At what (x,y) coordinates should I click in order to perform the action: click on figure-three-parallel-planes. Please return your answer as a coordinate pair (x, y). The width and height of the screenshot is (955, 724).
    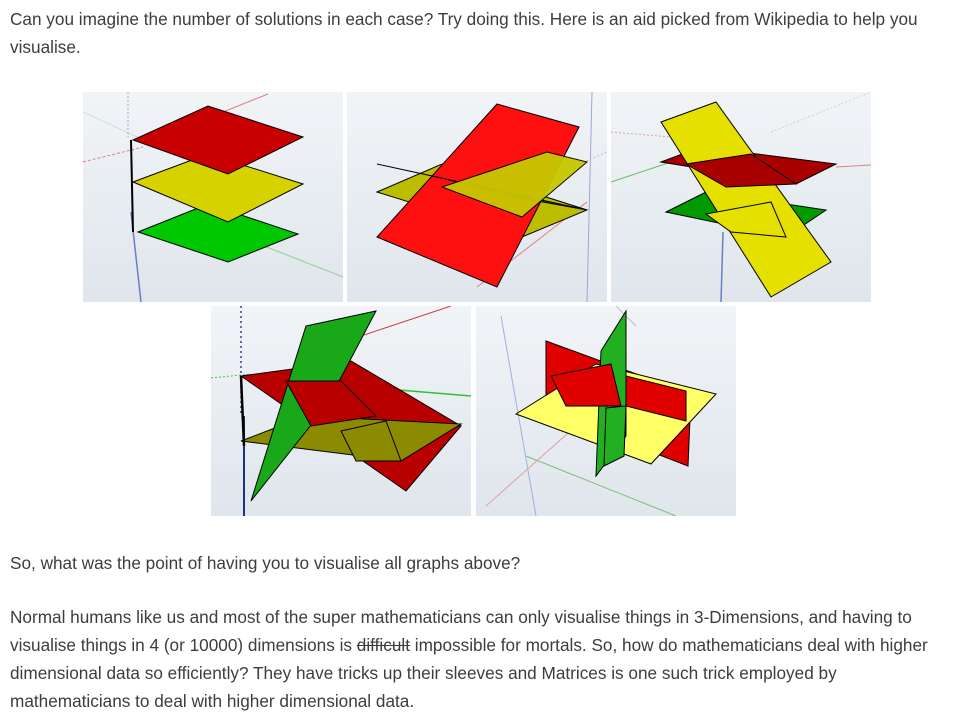
    Looking at the image, I should click on (213, 197).